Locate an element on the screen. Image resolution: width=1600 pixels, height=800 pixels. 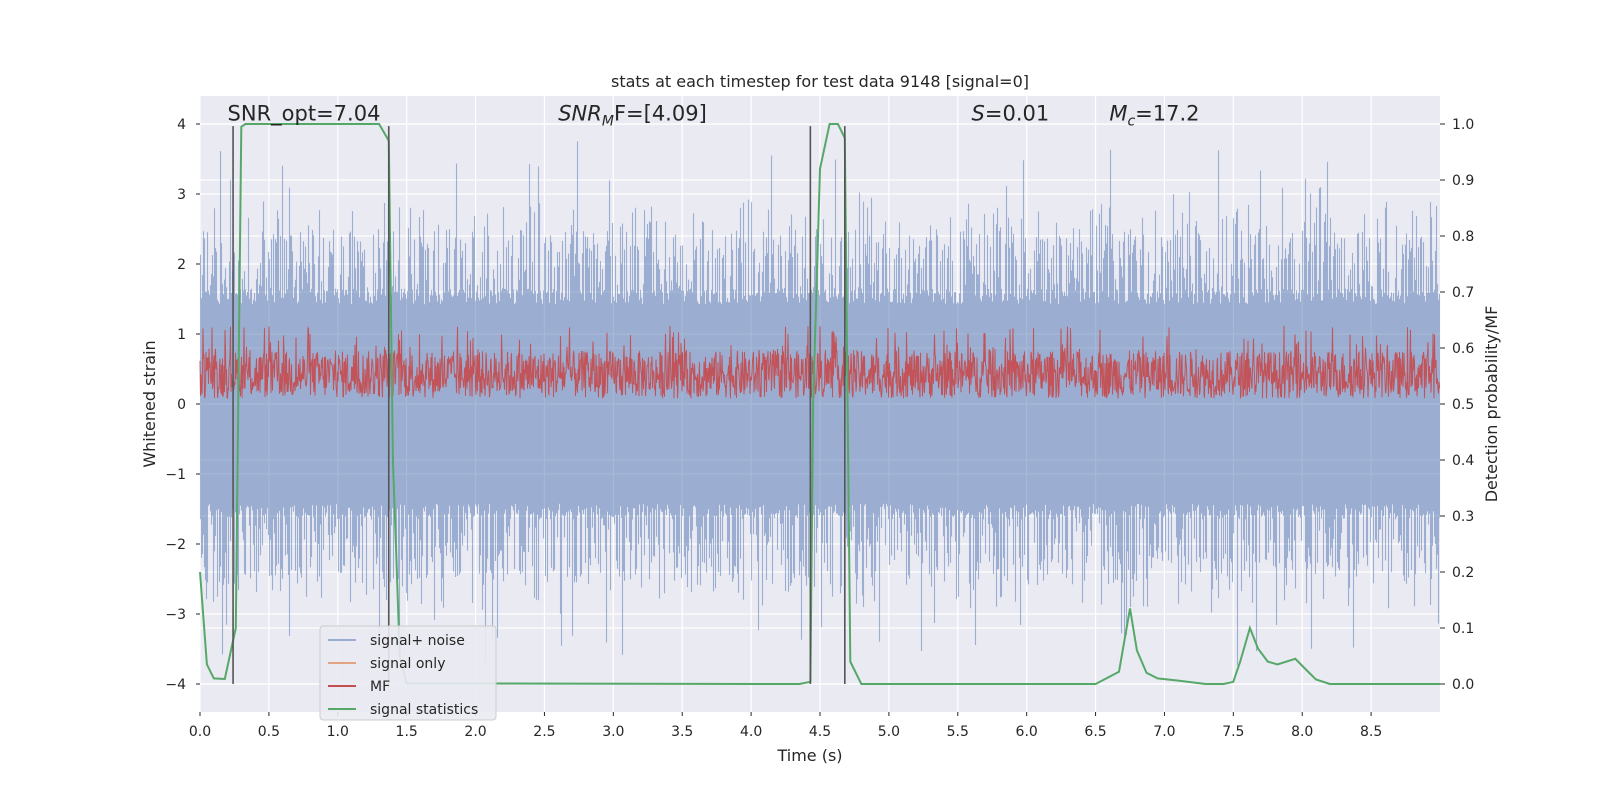
y-axis-ticks: 4 3 2 1 0 −1 −2 −3 −4 is located at coordinates (182, 405).